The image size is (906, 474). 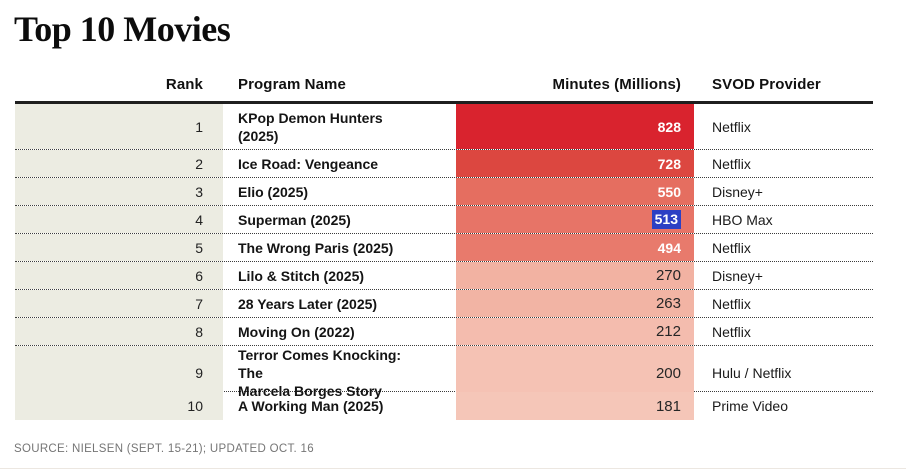 I want to click on minutes-bar-cell: 513, so click(x=575, y=219).